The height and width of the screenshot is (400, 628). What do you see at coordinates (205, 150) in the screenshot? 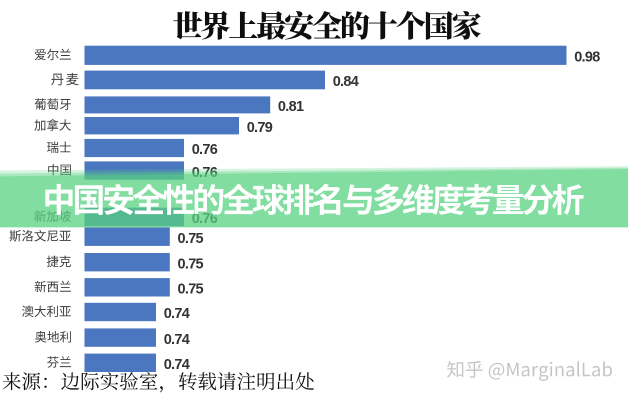
I see `svg-text: 0.76` at bounding box center [205, 150].